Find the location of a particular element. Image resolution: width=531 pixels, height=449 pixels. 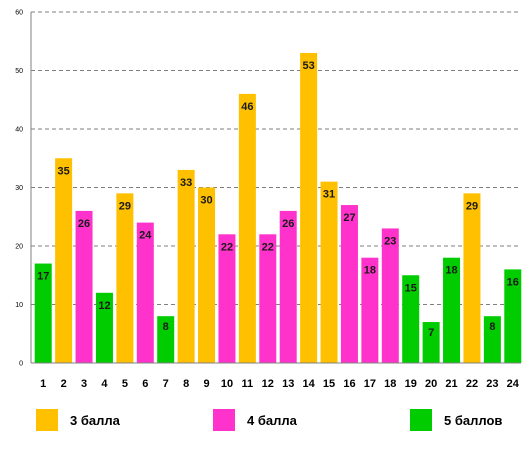

legend-item-5: 5 баллов is located at coordinates (456, 420).